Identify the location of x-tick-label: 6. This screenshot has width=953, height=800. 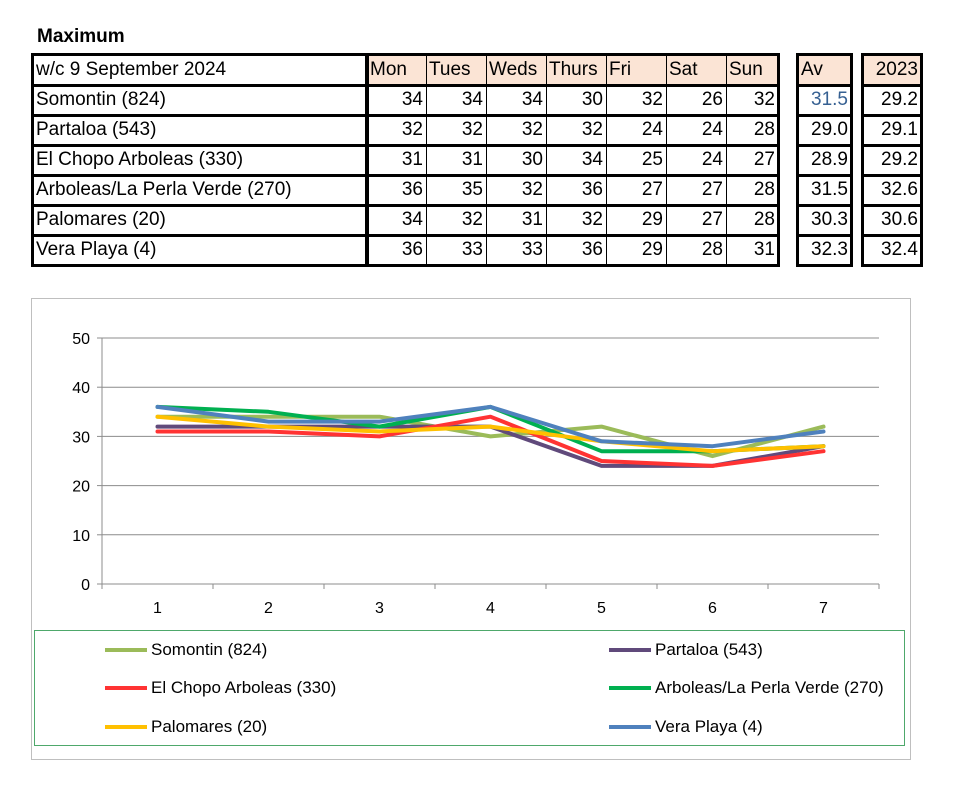
(712, 608).